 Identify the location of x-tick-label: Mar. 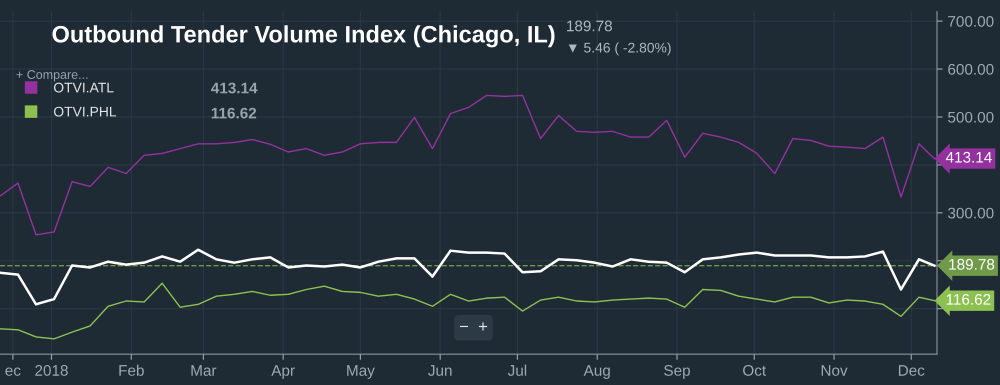
(203, 370).